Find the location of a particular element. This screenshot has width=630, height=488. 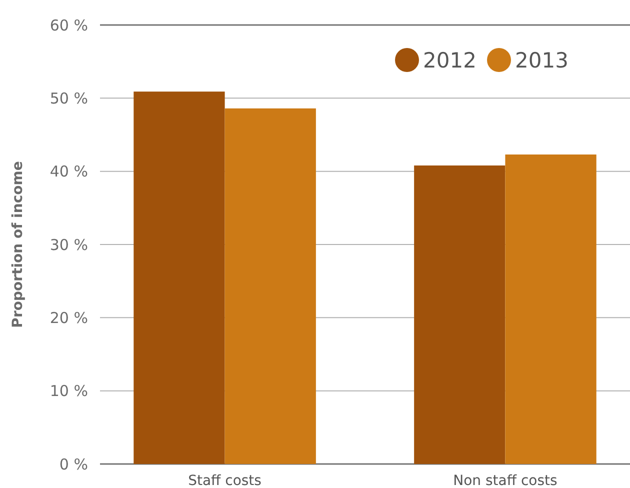

y-tick-label: 60 % is located at coordinates (69, 25).